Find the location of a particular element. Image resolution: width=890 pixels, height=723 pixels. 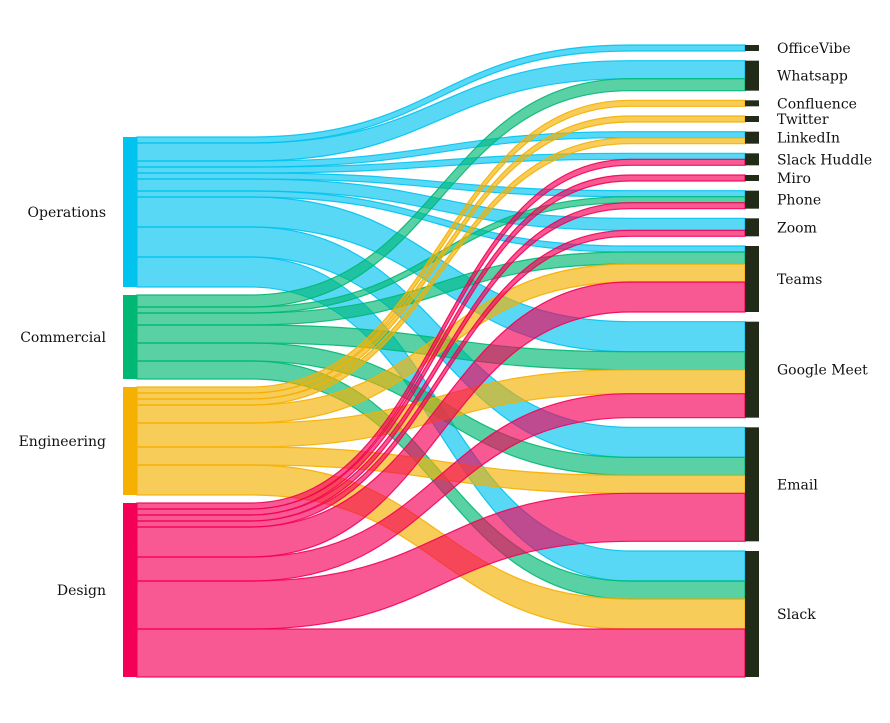

link-design-to-slack is located at coordinates (441, 653).